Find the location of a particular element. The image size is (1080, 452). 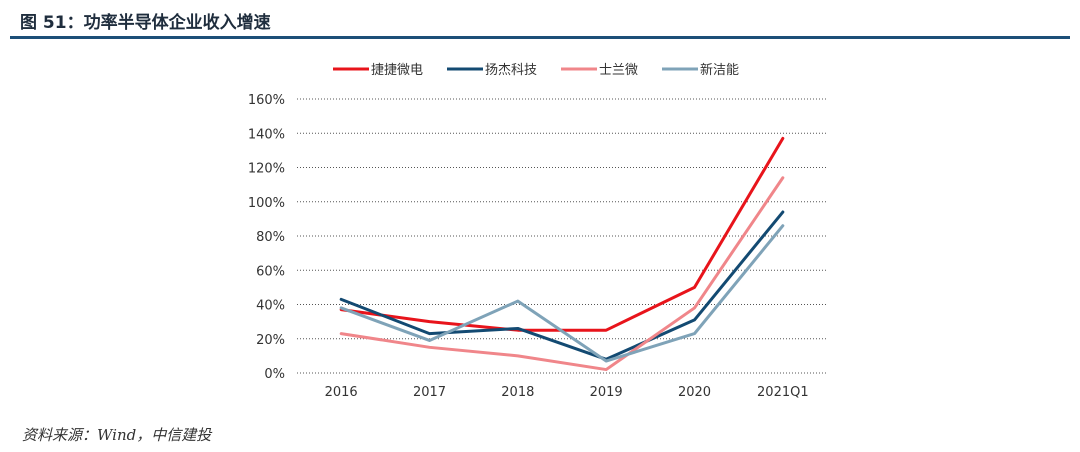

legend-label: 扬杰科技 is located at coordinates (511, 70).